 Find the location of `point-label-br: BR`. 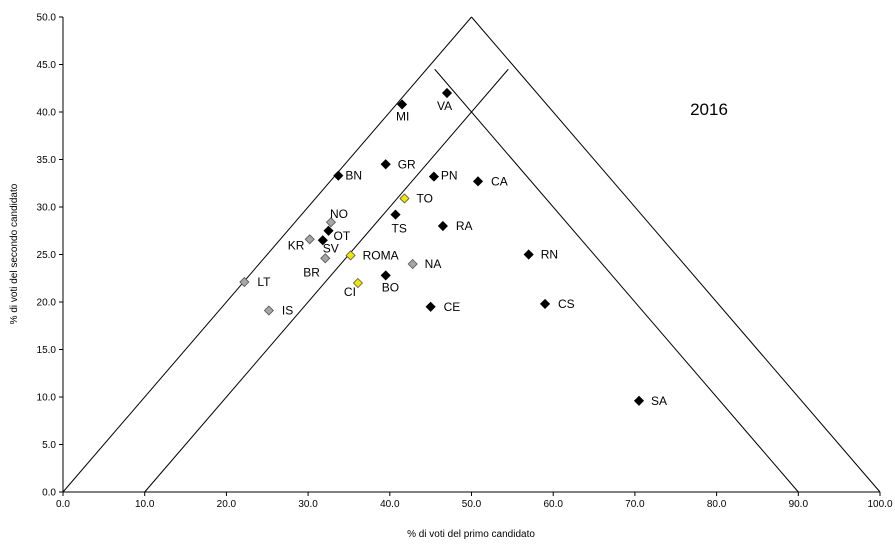

point-label-br: BR is located at coordinates (311, 272).